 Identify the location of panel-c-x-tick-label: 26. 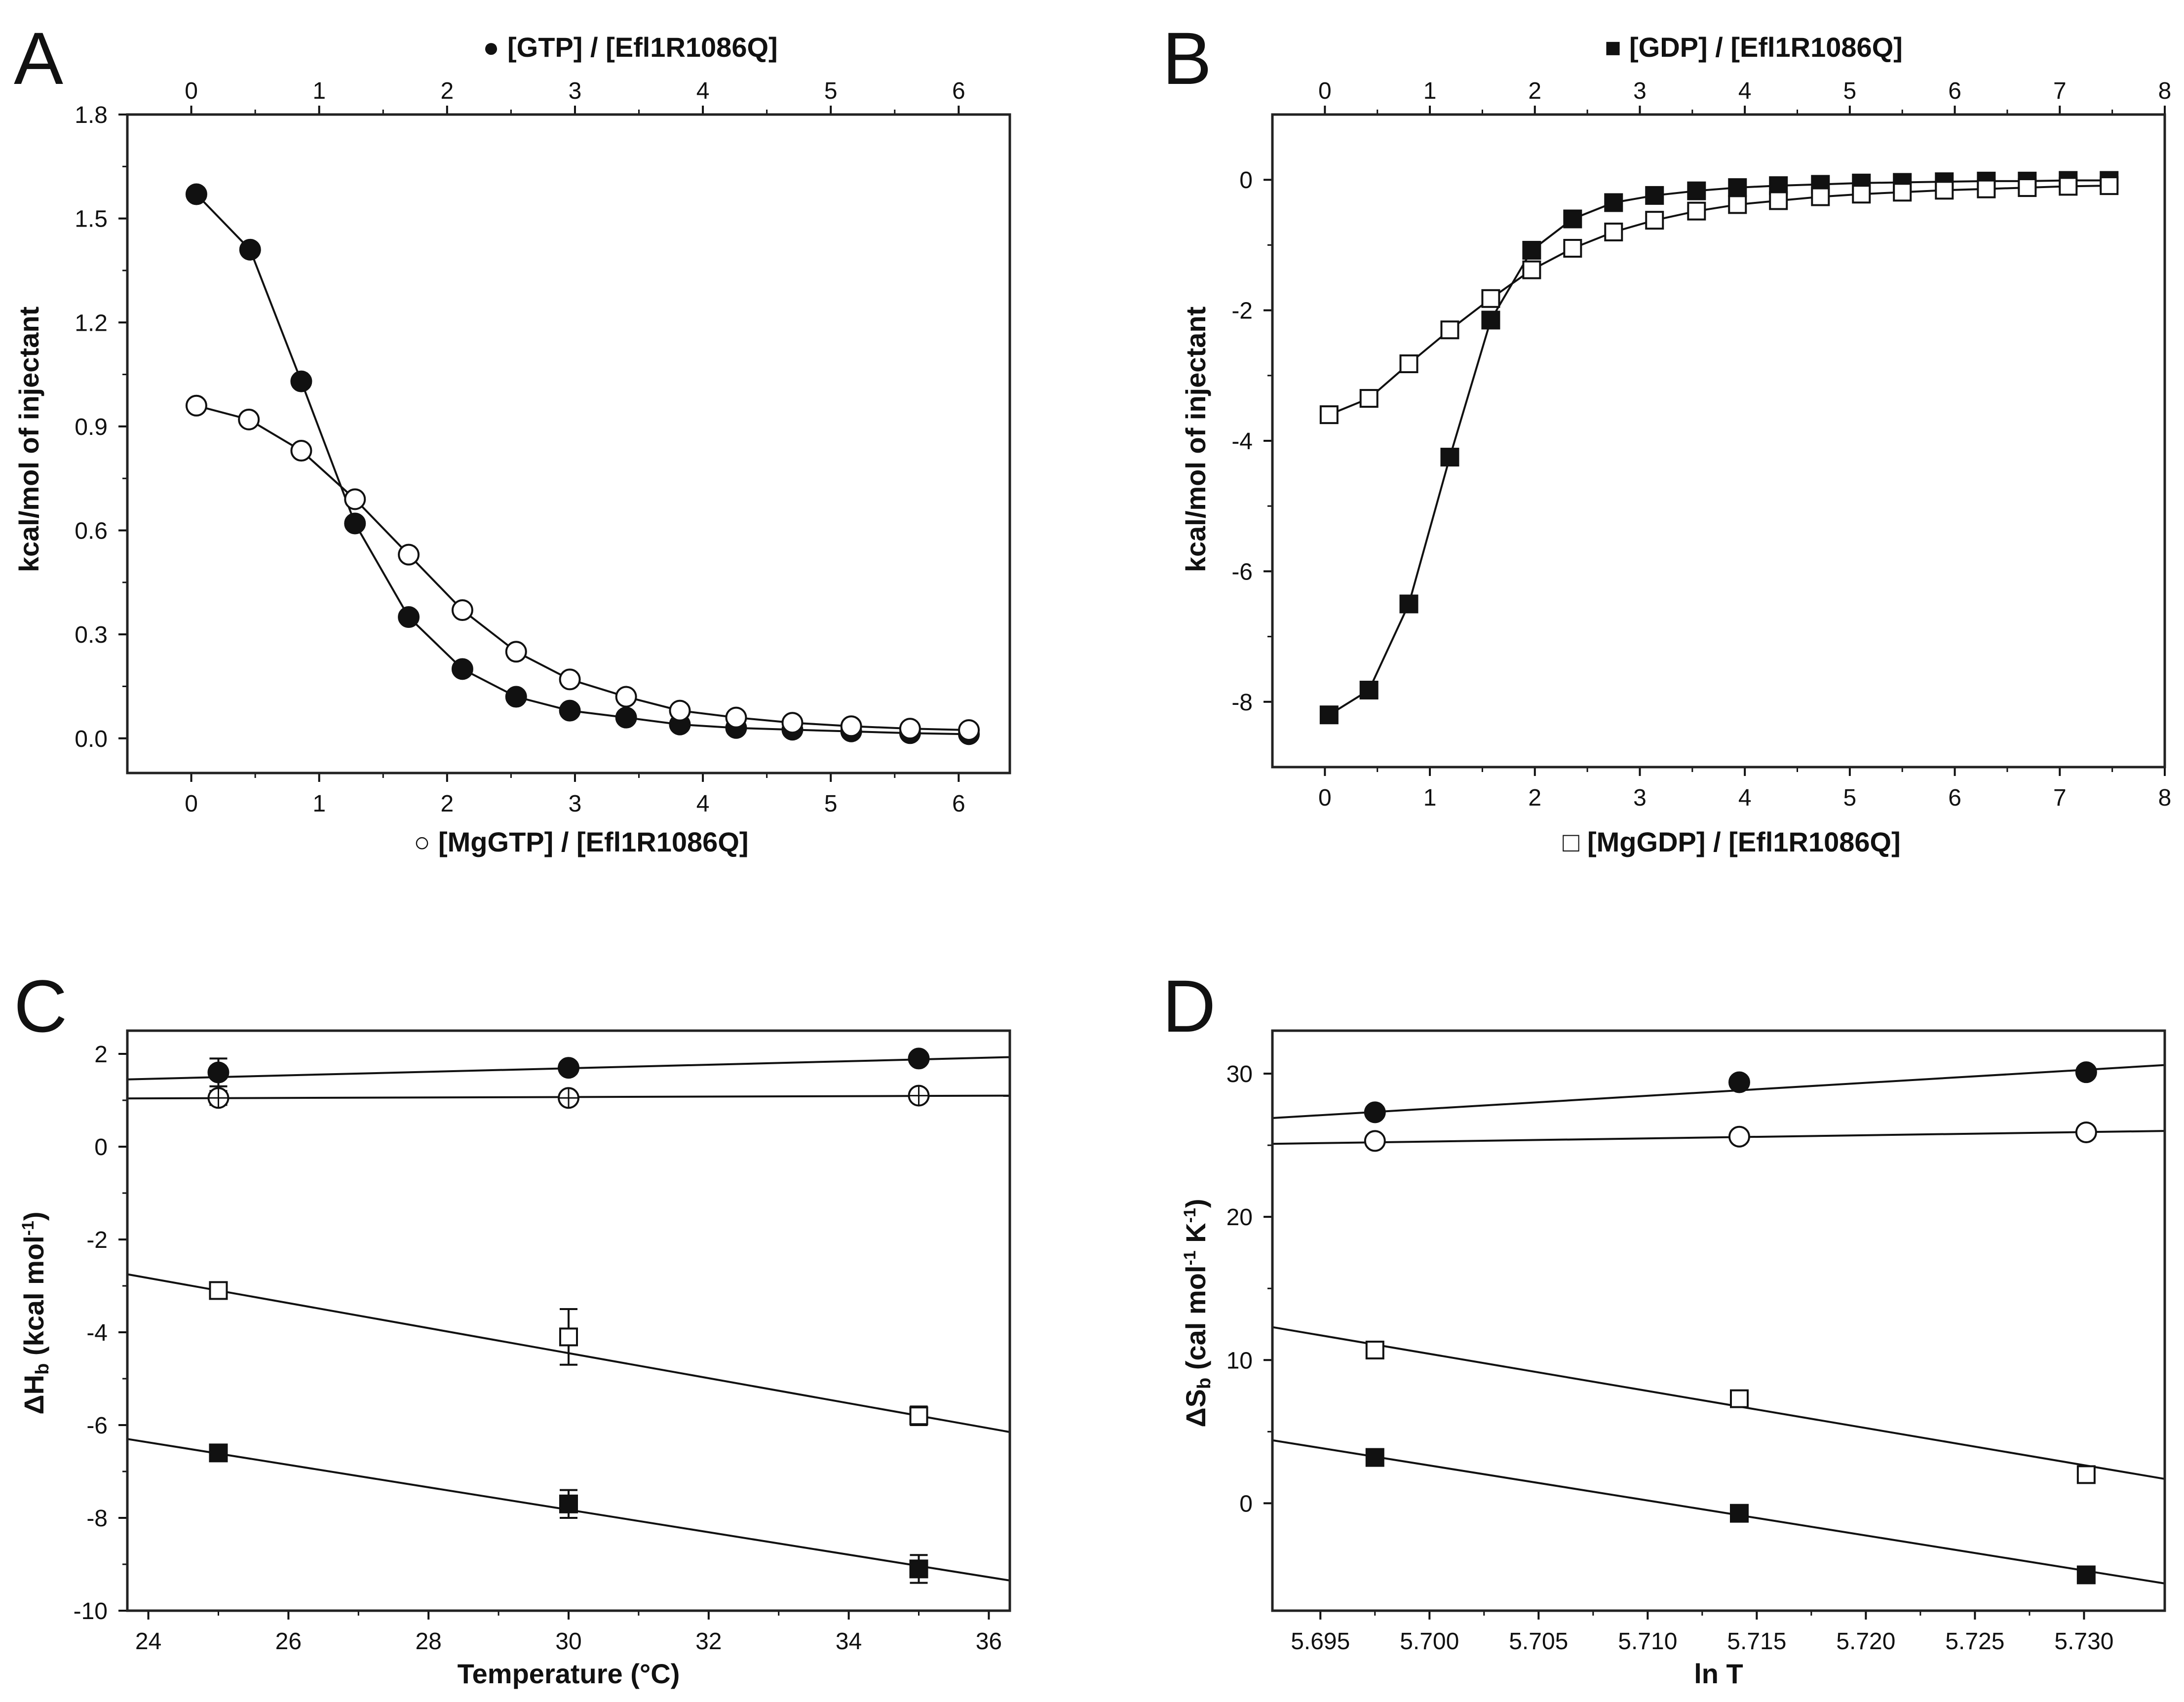
(288, 1641).